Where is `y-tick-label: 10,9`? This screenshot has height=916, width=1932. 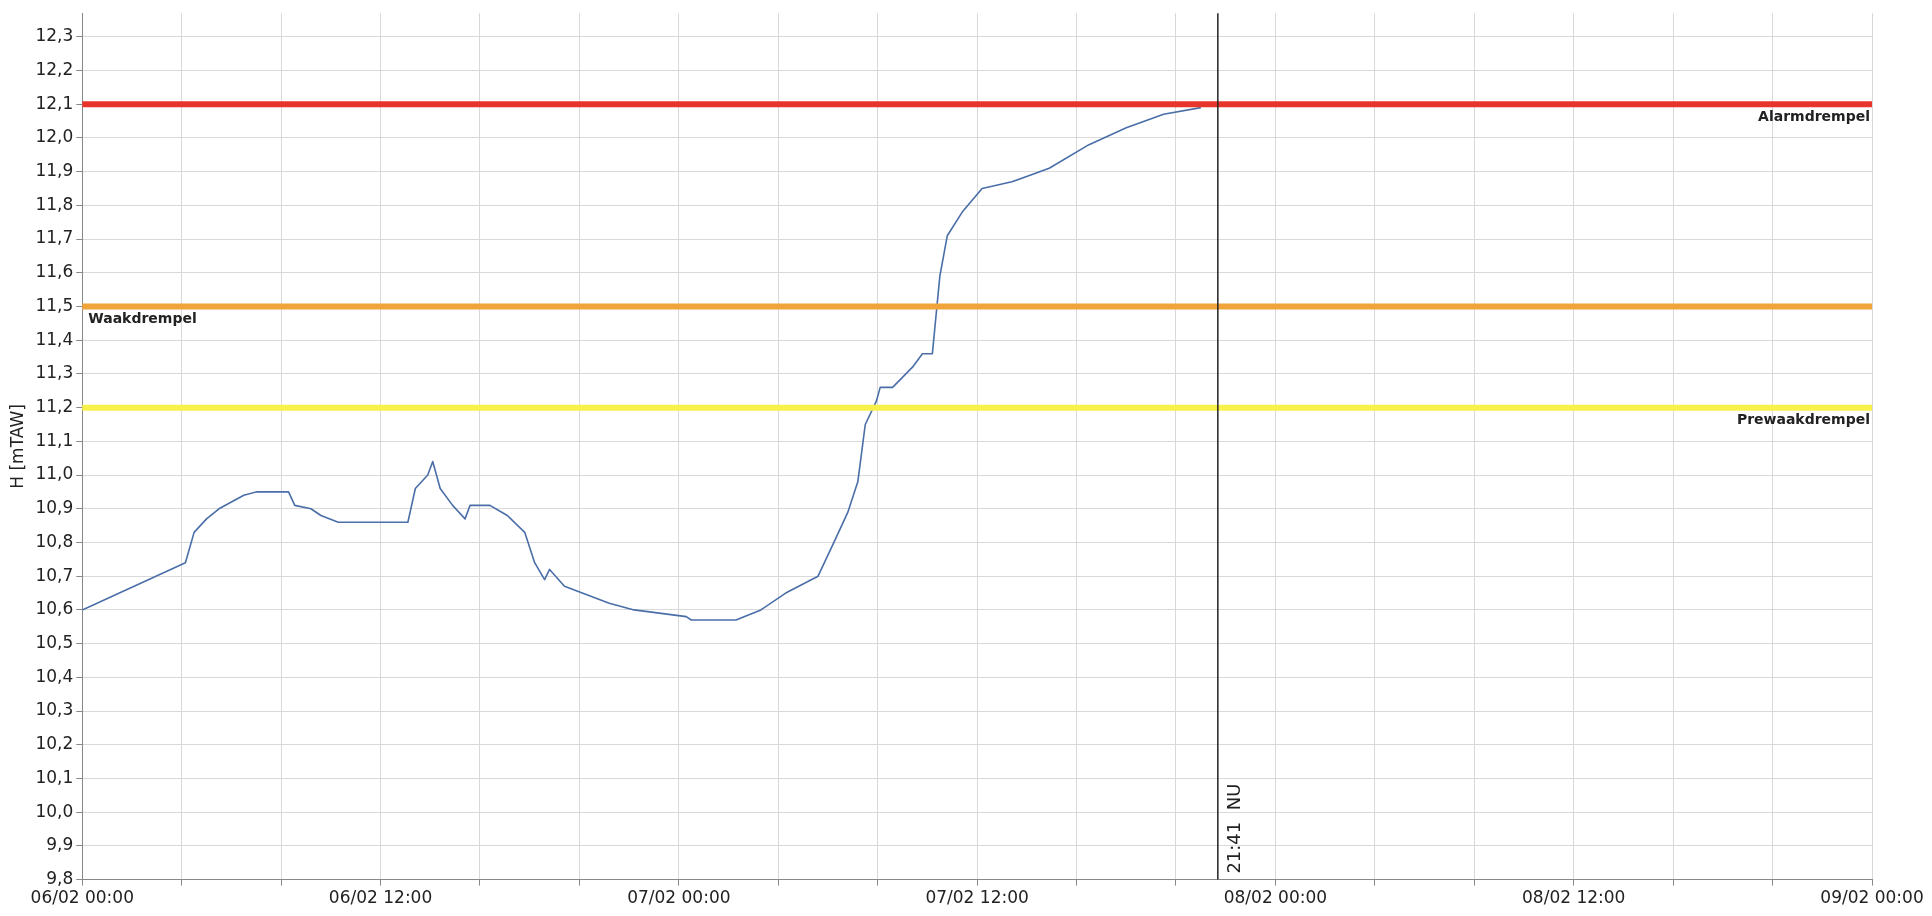
y-tick-label: 10,9 is located at coordinates (54, 507).